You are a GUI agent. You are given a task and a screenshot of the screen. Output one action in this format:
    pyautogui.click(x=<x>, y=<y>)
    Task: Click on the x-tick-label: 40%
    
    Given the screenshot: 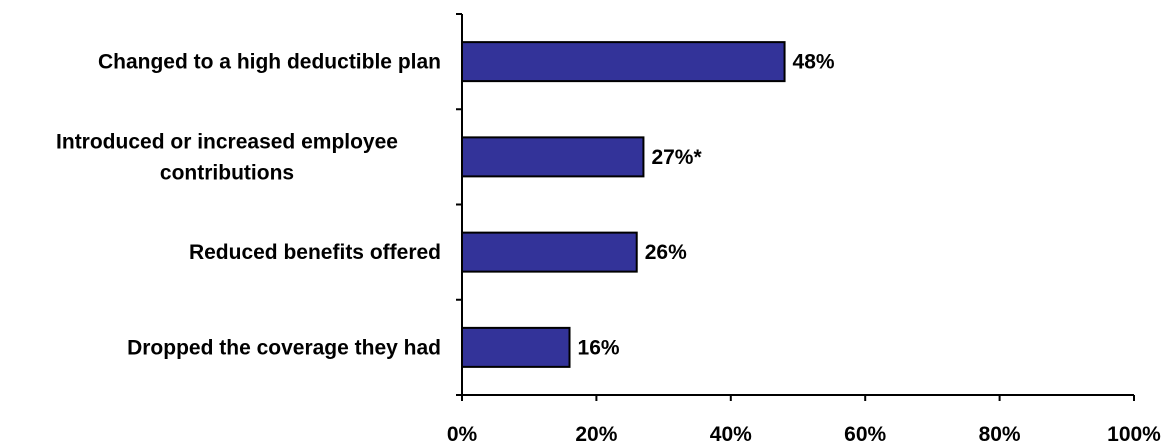 What is the action you would take?
    pyautogui.click(x=731, y=434)
    